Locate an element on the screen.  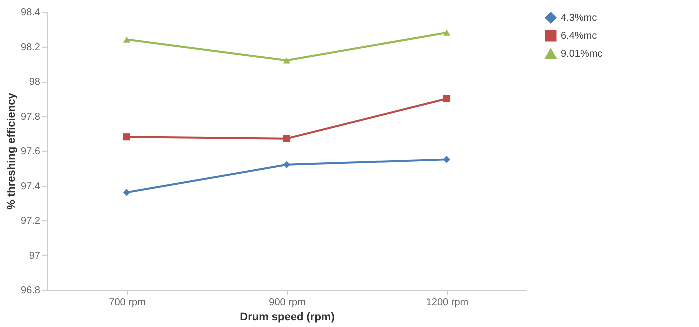
x-tick-label: 1200 rpm is located at coordinates (447, 303).